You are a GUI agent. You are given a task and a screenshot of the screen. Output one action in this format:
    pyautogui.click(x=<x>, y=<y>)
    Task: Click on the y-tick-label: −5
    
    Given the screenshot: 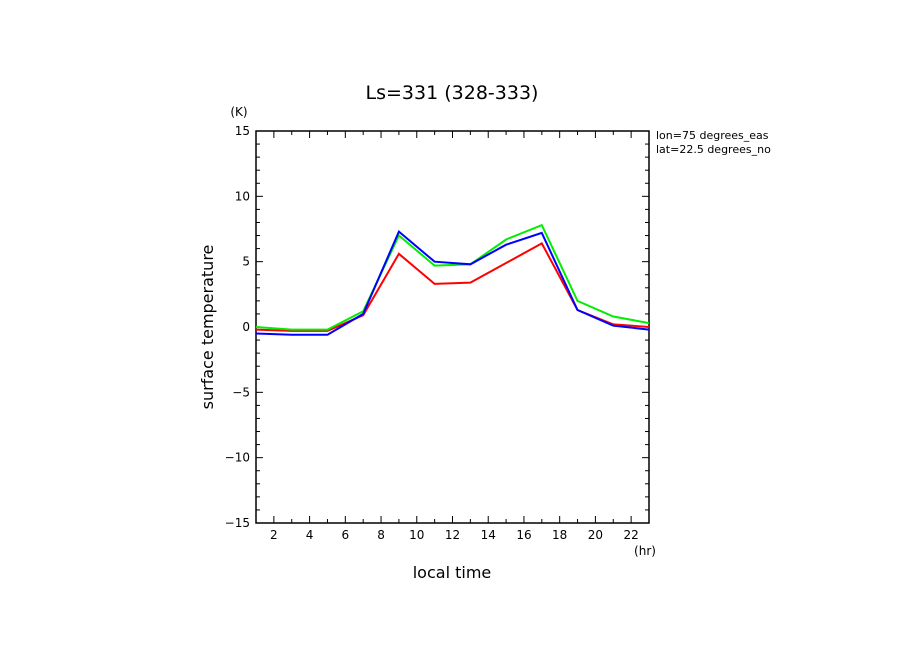 What is the action you would take?
    pyautogui.click(x=241, y=392)
    